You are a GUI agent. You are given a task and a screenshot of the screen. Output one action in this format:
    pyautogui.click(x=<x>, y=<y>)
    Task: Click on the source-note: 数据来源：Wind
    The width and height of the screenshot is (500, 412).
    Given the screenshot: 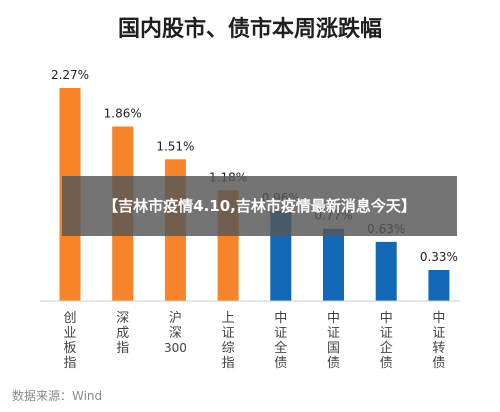 What is the action you would take?
    pyautogui.click(x=57, y=395)
    